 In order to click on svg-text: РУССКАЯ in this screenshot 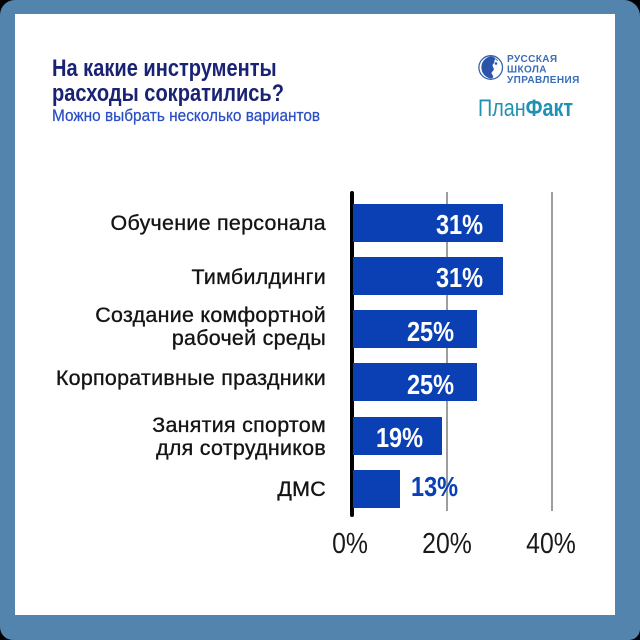, I will do `click(532, 59)`.